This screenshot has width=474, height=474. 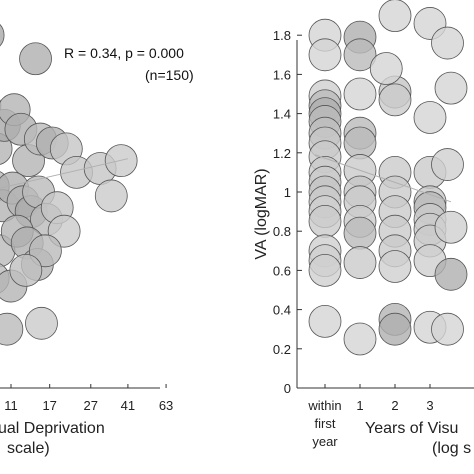 I want to click on right-x-tick-label: 2, so click(x=394, y=405).